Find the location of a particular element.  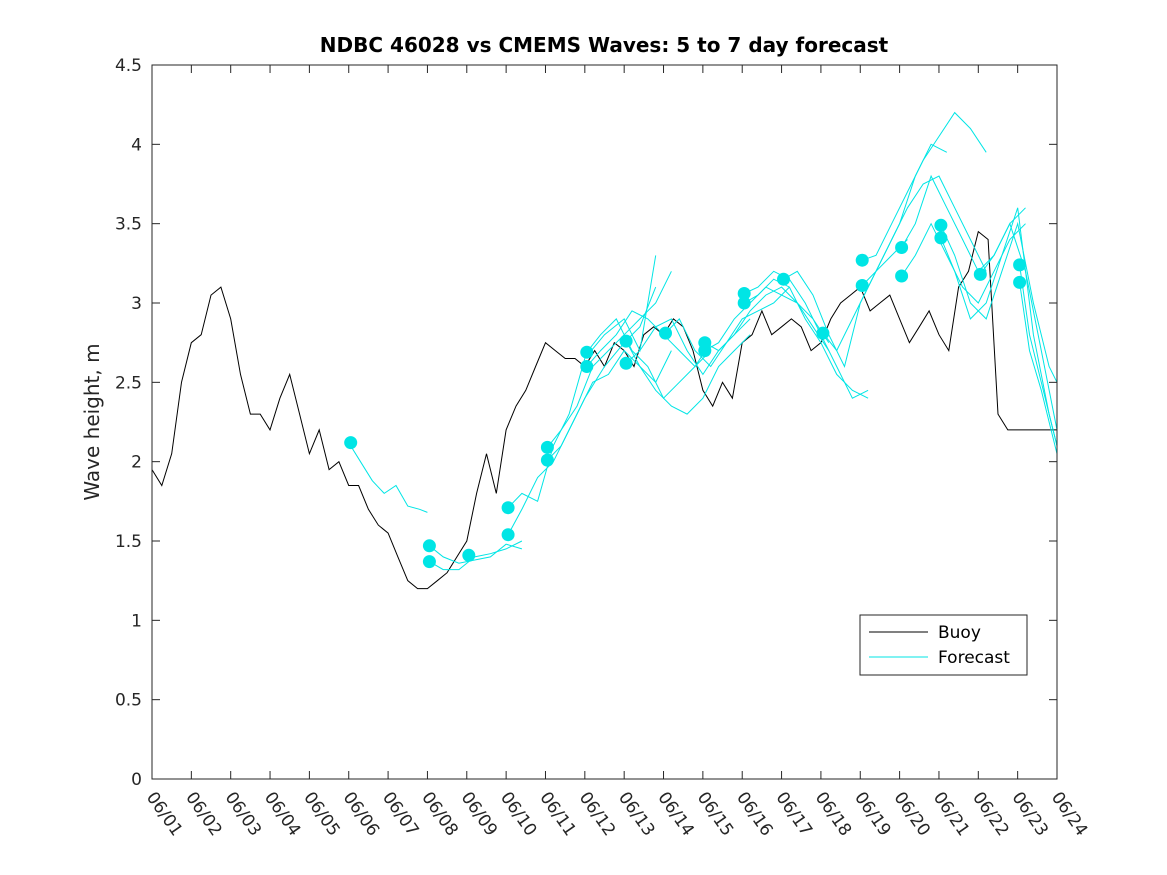

legend: Buoy Forecast is located at coordinates (943, 645).